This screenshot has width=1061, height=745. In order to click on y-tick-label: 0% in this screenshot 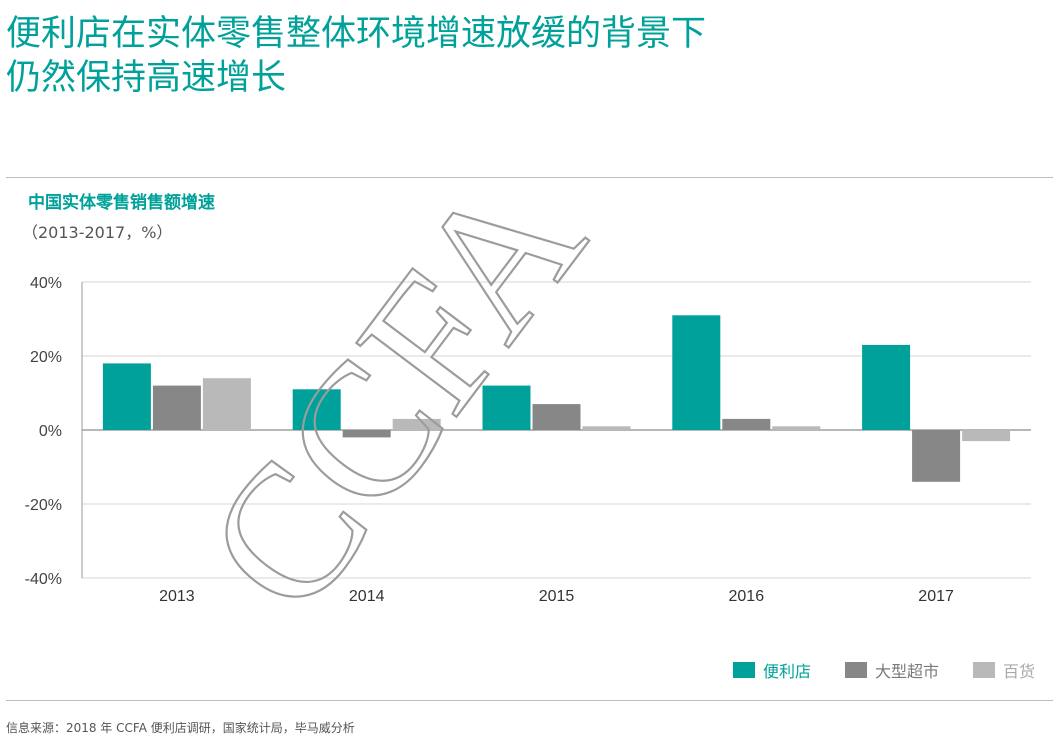, I will do `click(50, 431)`.